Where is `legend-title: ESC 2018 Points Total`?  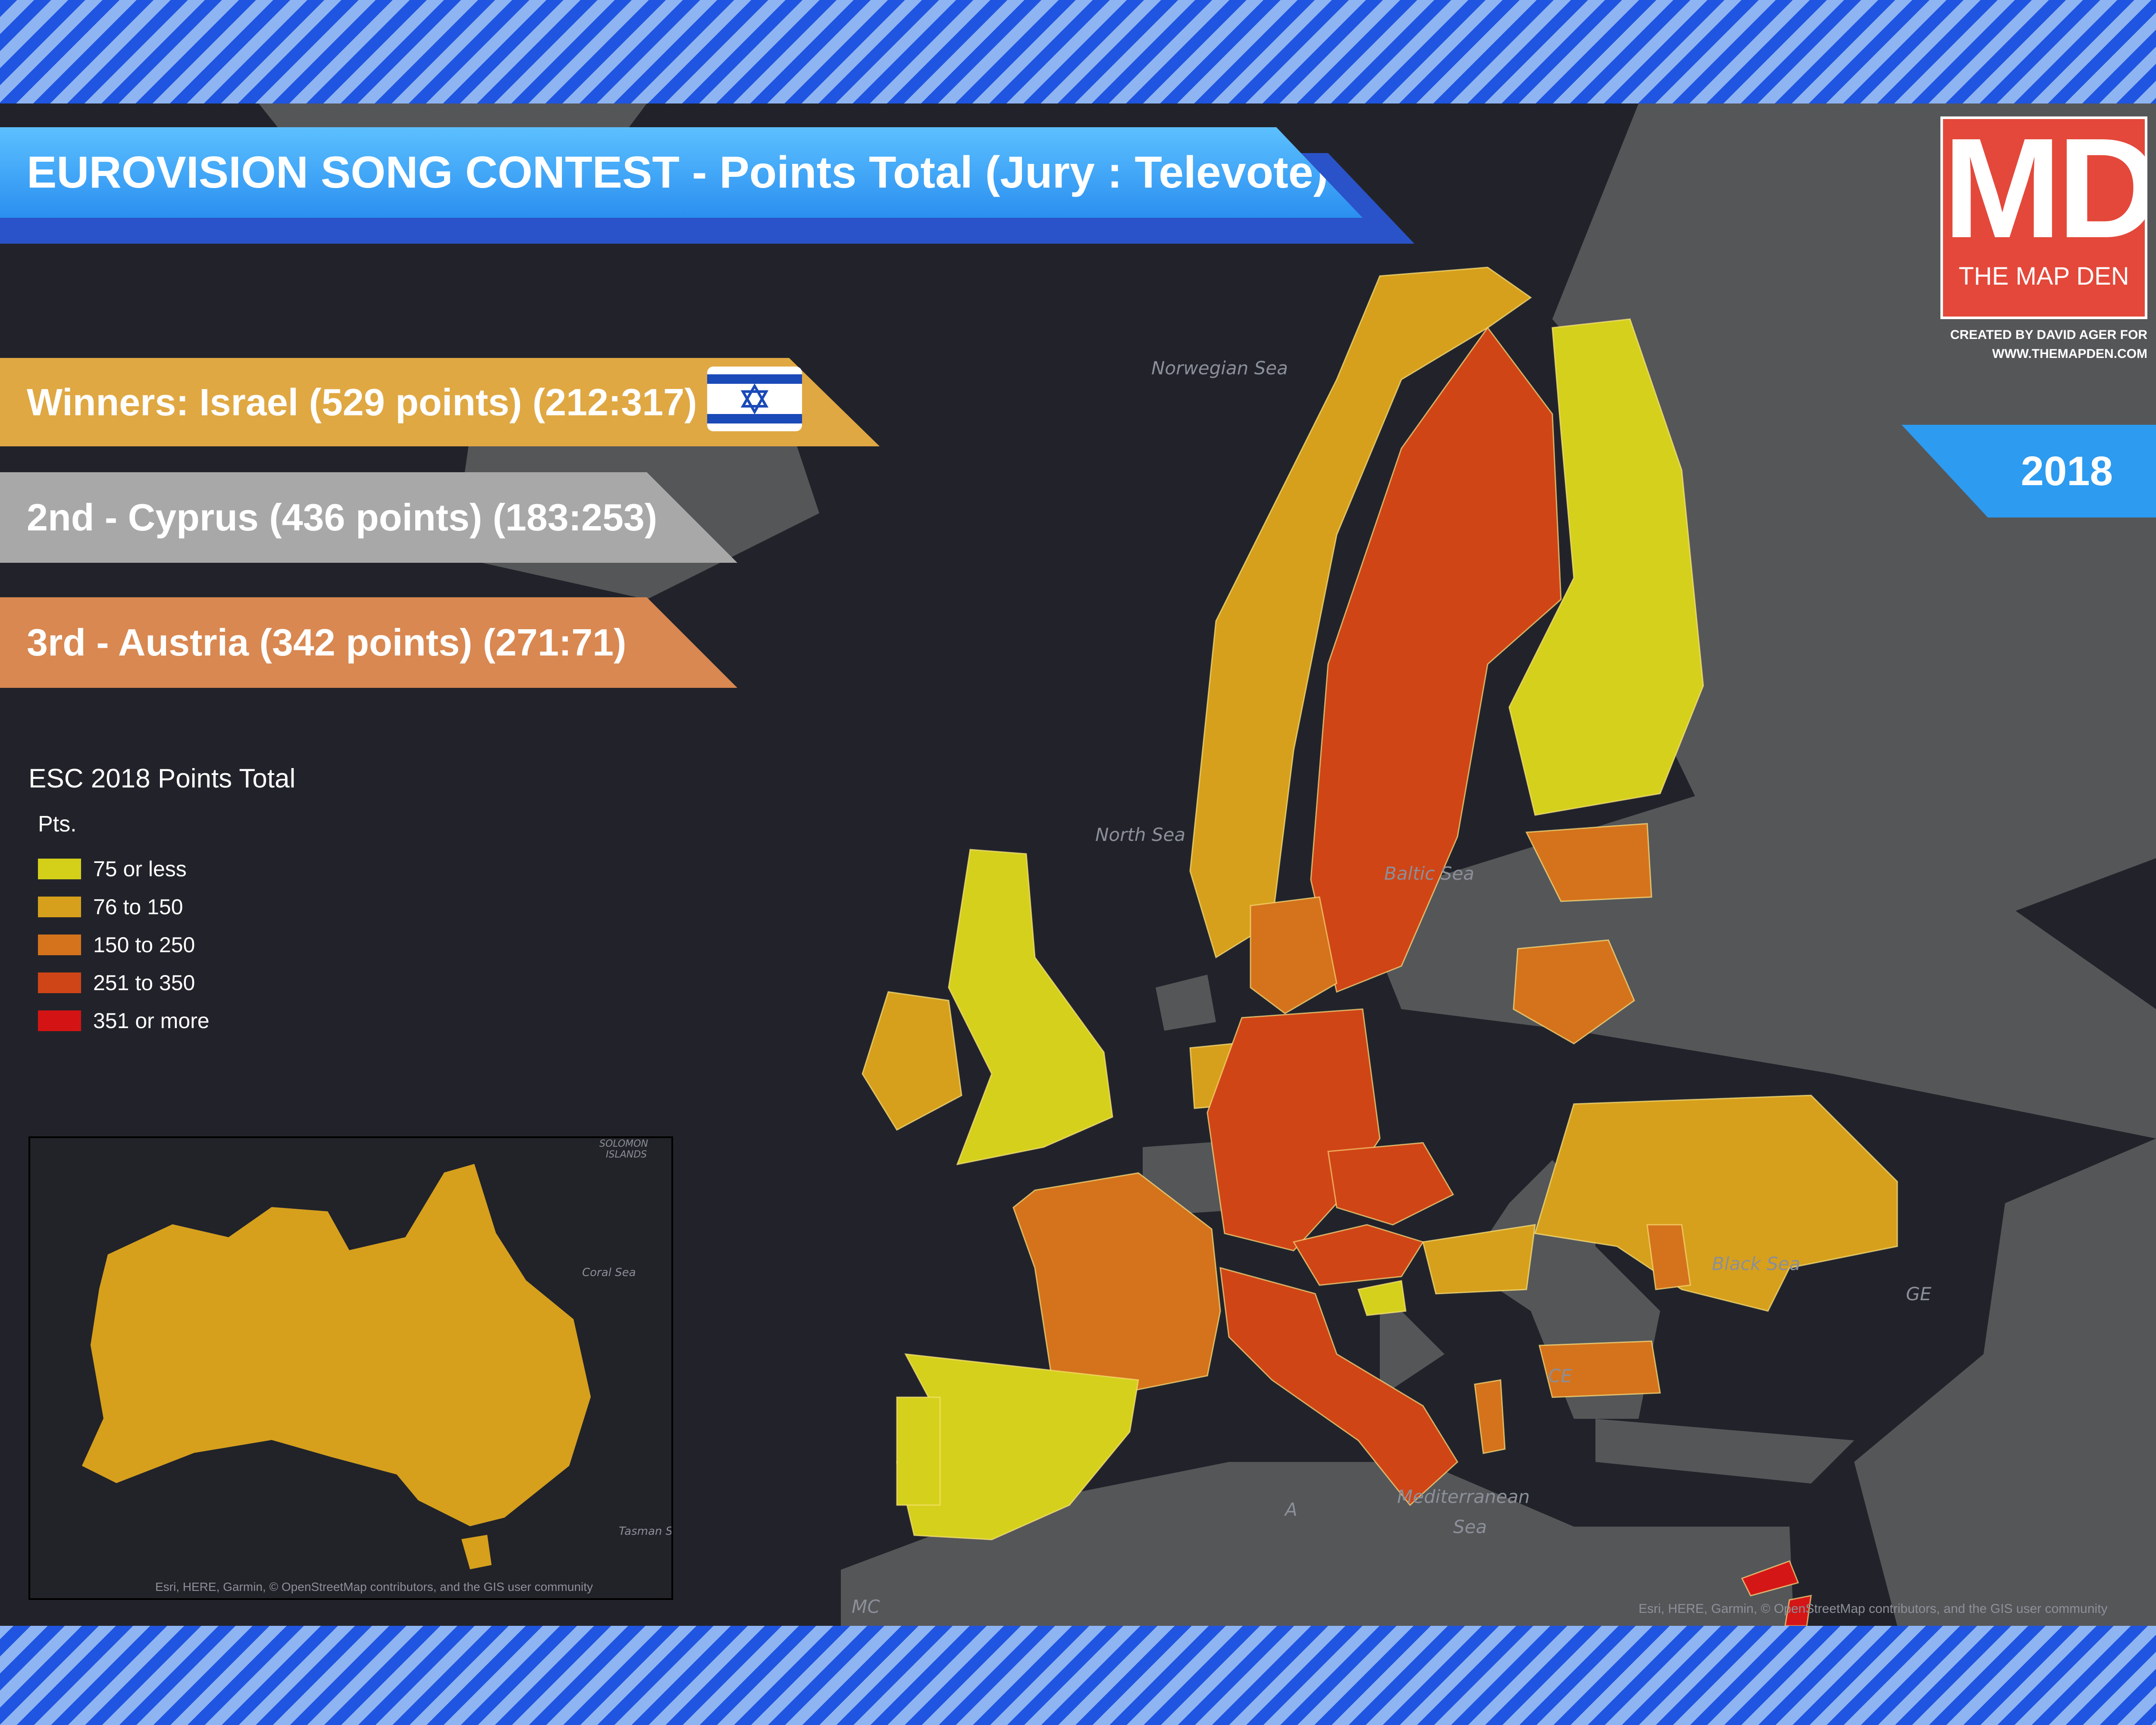
legend-title: ESC 2018 Points Total is located at coordinates (162, 779).